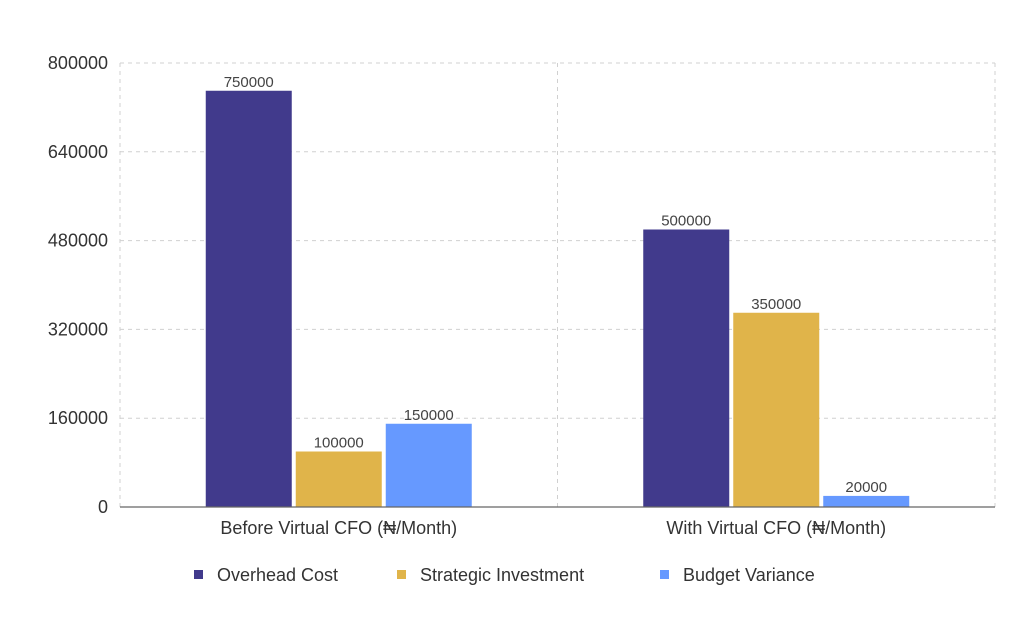 The width and height of the screenshot is (1024, 621). I want to click on legend-label: Strategic Investment, so click(502, 575).